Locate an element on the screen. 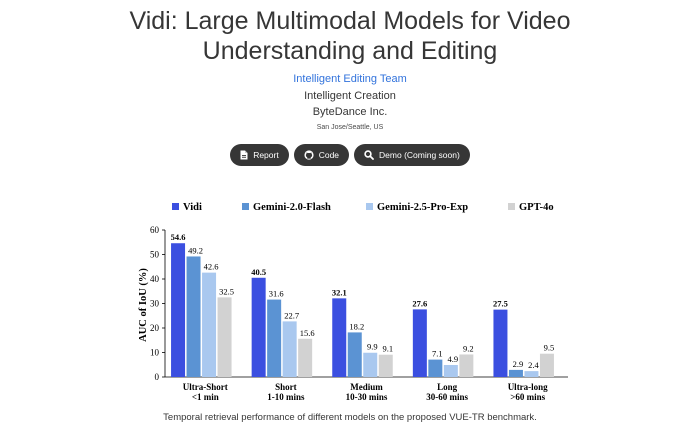  y-tick-label-10: 10 is located at coordinates (155, 353).